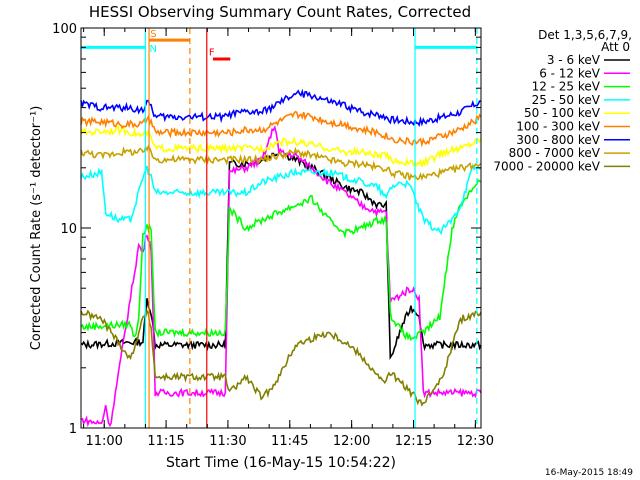 This screenshot has height=480, width=640. Describe the element at coordinates (281, 163) in the screenshot. I see `series-800-7000-kev` at that location.